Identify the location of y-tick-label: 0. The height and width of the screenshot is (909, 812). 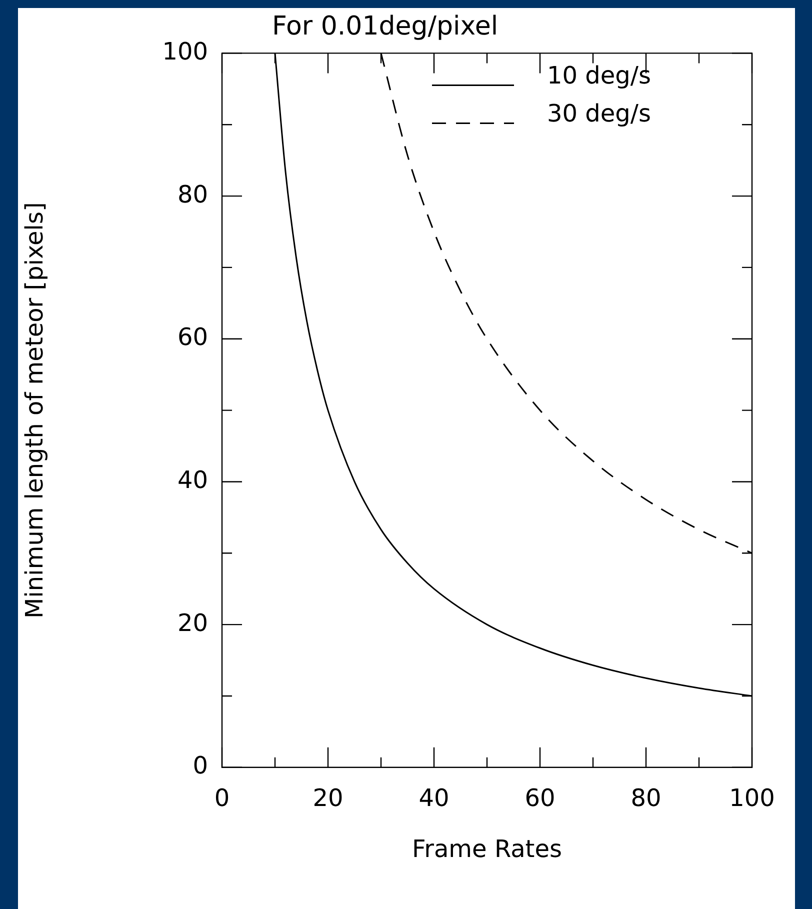
(200, 766).